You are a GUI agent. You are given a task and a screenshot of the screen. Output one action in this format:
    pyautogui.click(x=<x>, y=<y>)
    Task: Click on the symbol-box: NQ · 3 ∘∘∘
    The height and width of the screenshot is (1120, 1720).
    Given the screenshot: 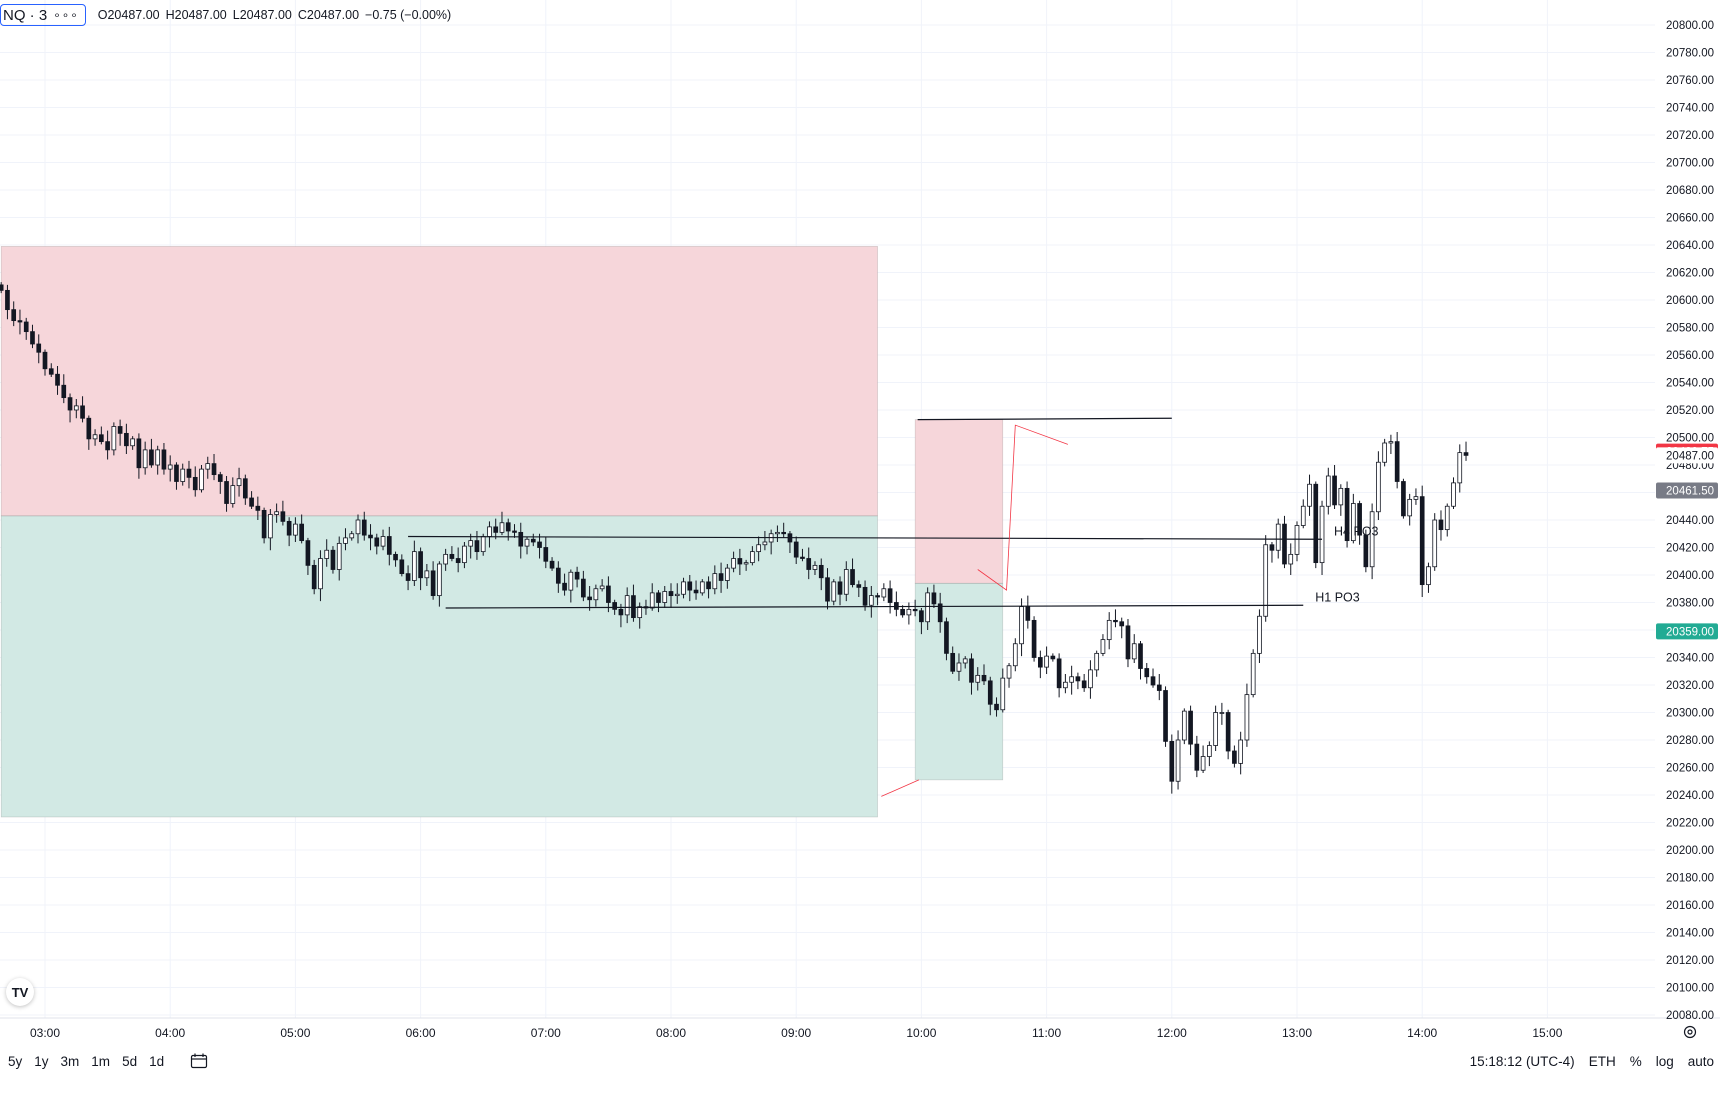 What is the action you would take?
    pyautogui.click(x=43, y=15)
    